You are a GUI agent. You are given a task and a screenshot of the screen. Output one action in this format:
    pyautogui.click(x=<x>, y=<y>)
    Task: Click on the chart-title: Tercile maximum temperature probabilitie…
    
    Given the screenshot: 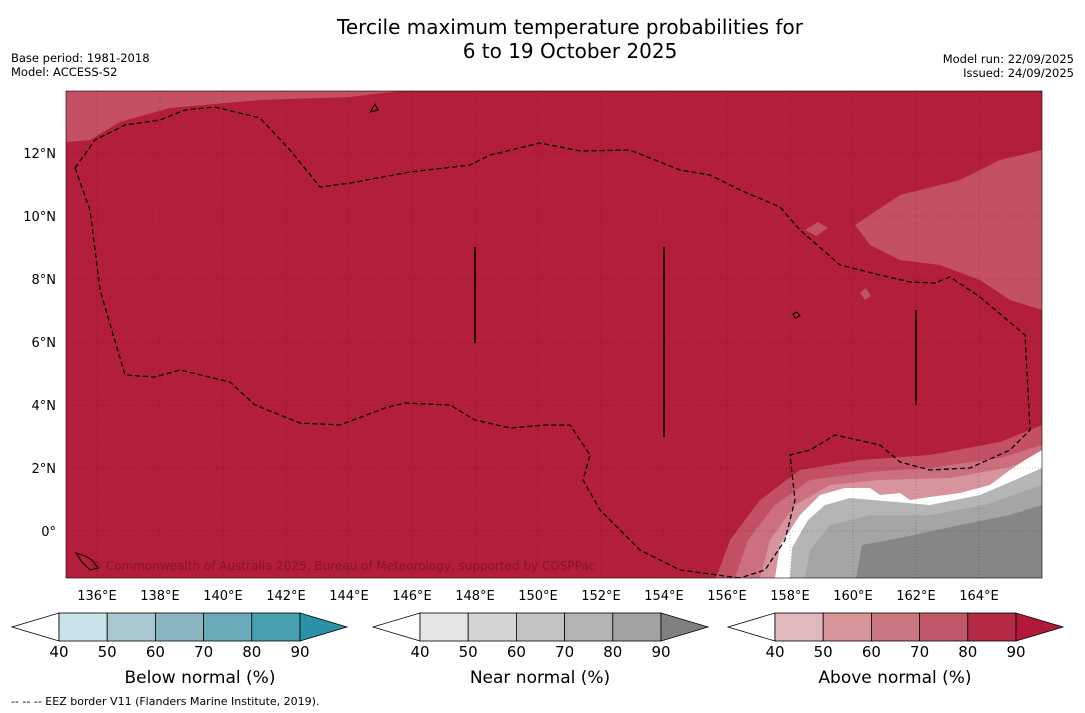 What is the action you would take?
    pyautogui.click(x=542, y=39)
    